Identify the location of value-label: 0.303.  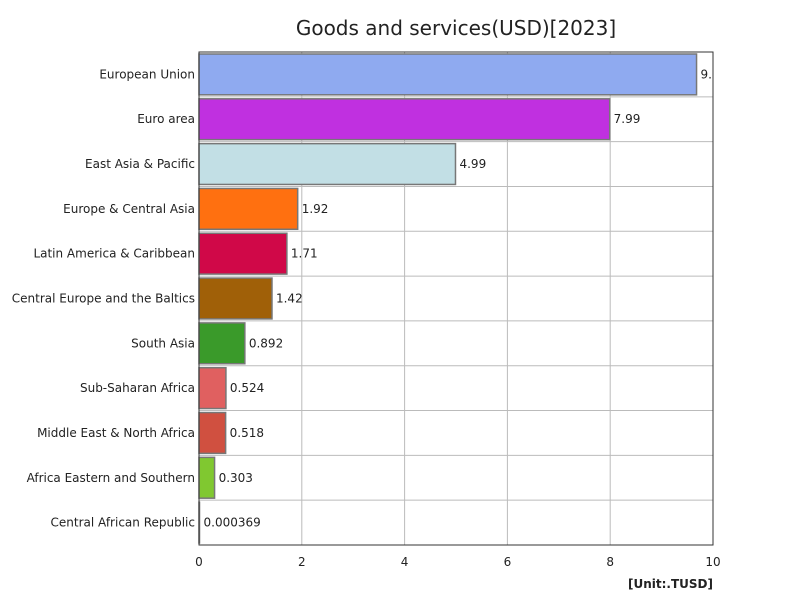
(236, 478).